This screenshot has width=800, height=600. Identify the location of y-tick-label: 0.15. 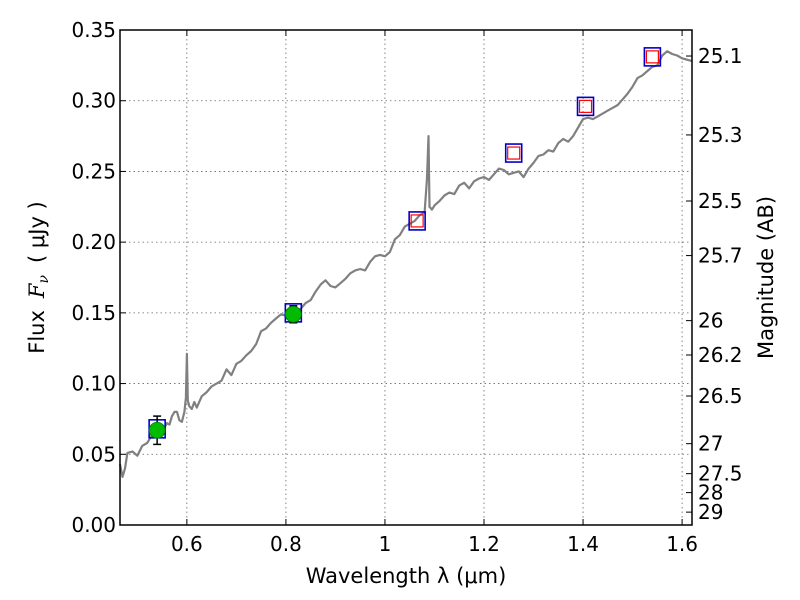
(93, 313).